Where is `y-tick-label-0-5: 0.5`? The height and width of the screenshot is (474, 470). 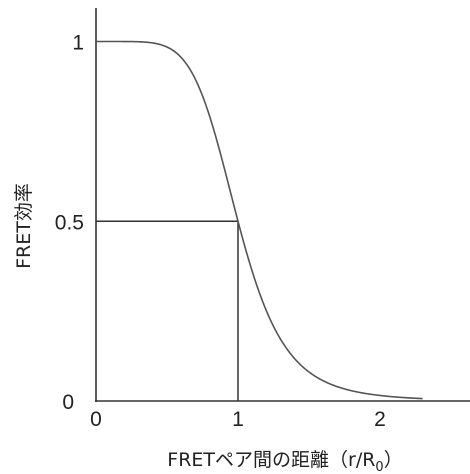
y-tick-label-0-5: 0.5 is located at coordinates (69, 222).